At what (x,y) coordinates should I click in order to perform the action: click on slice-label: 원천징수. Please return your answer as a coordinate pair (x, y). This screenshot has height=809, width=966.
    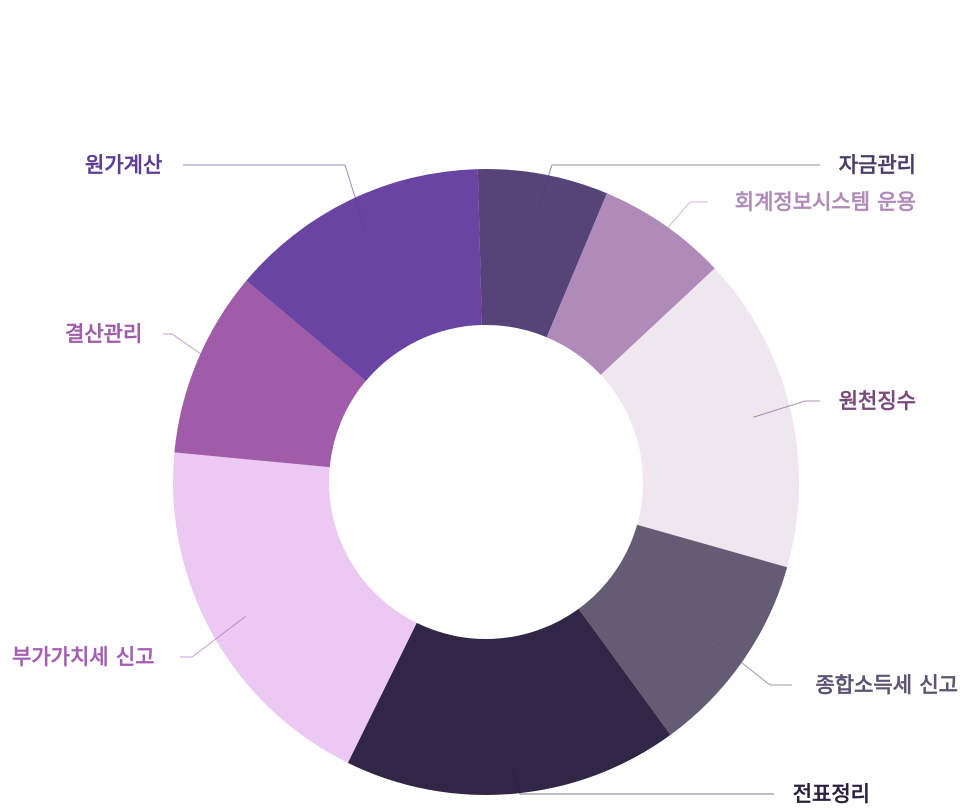
    Looking at the image, I should click on (877, 401).